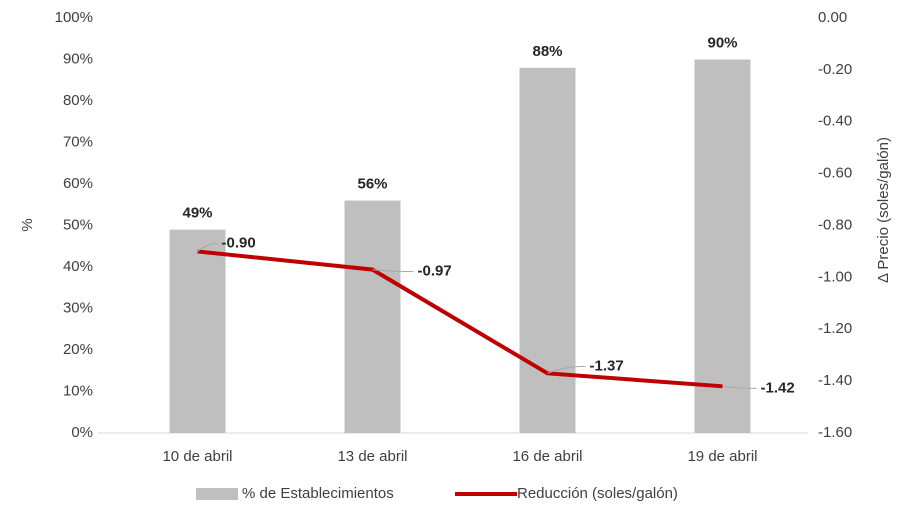  Describe the element at coordinates (239, 242) in the screenshot. I see `line-label: -0.90` at that location.